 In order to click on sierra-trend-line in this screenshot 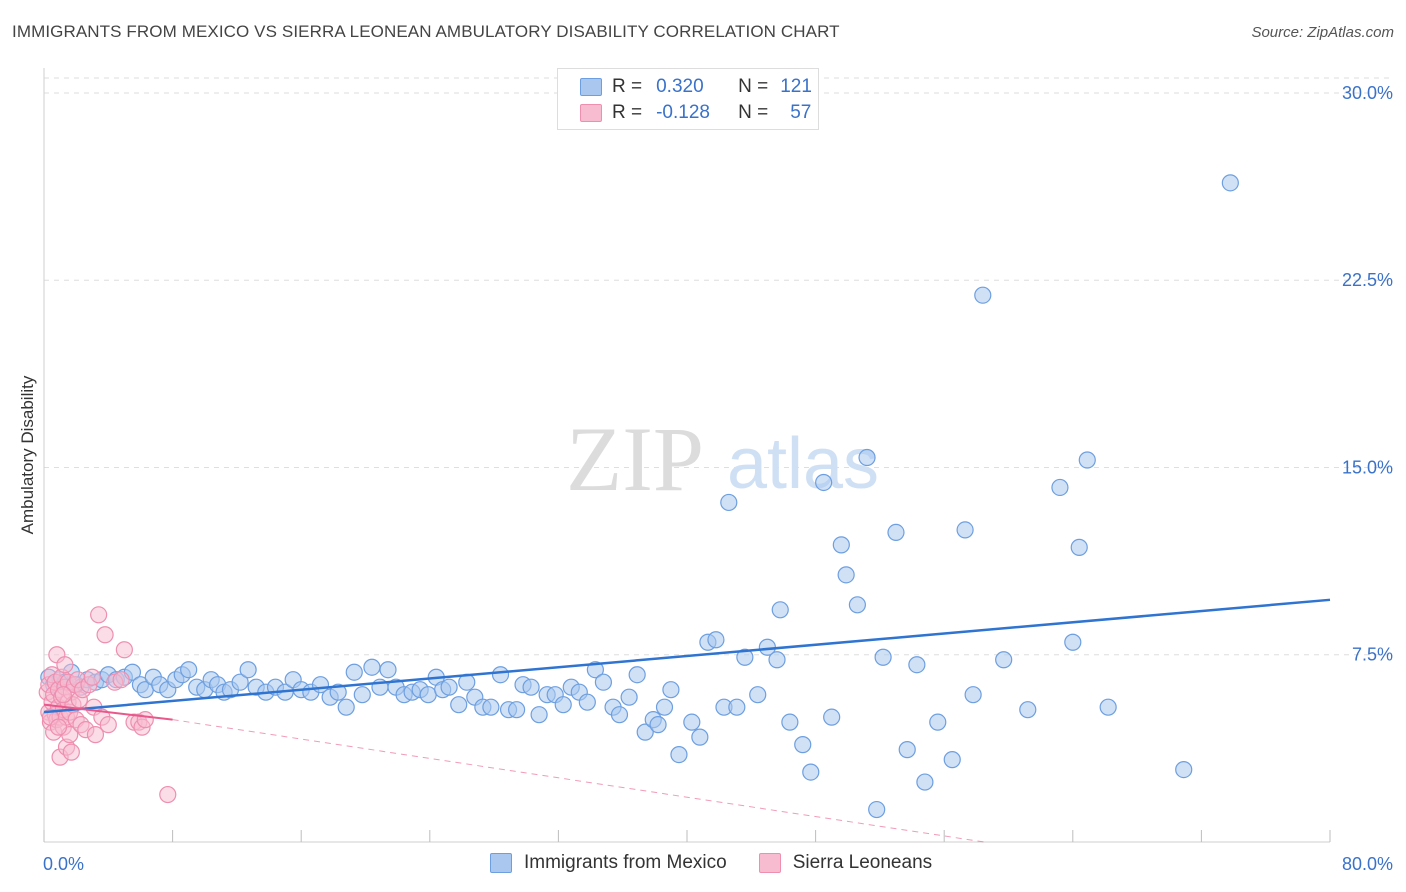, I will do `click(108, 712)`.